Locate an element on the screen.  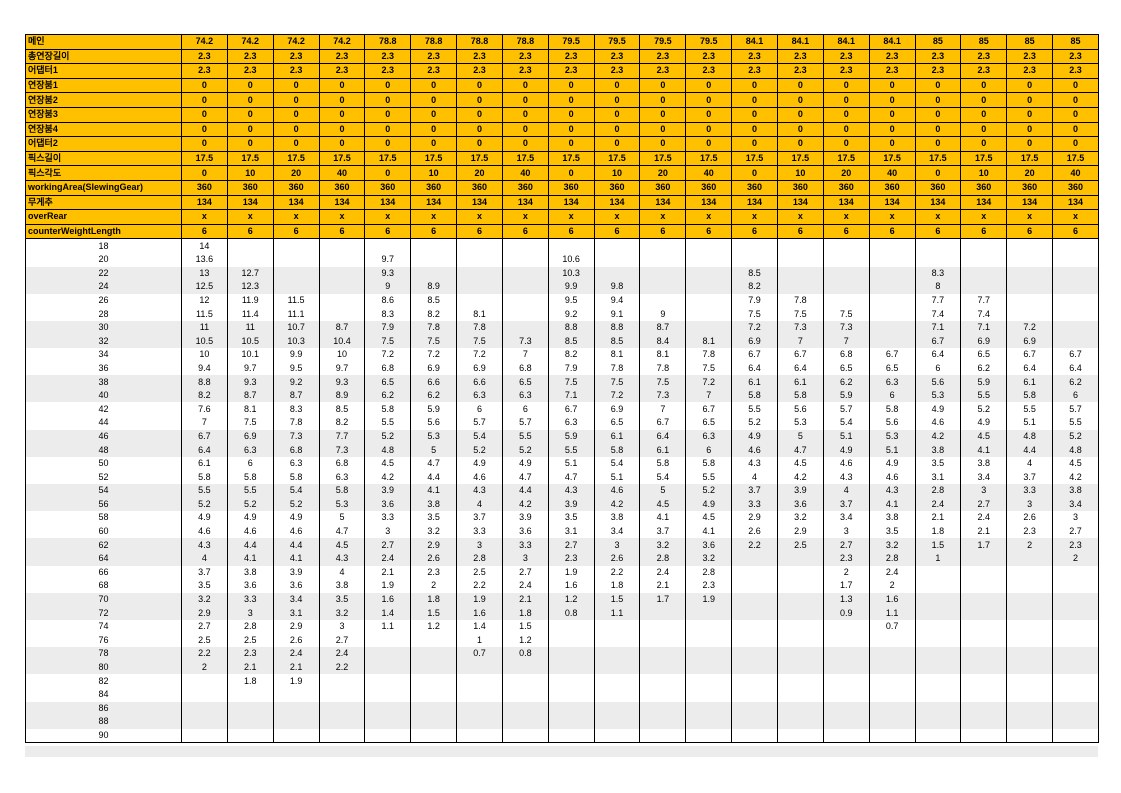
radius-cell: 62 is located at coordinates (103, 545).